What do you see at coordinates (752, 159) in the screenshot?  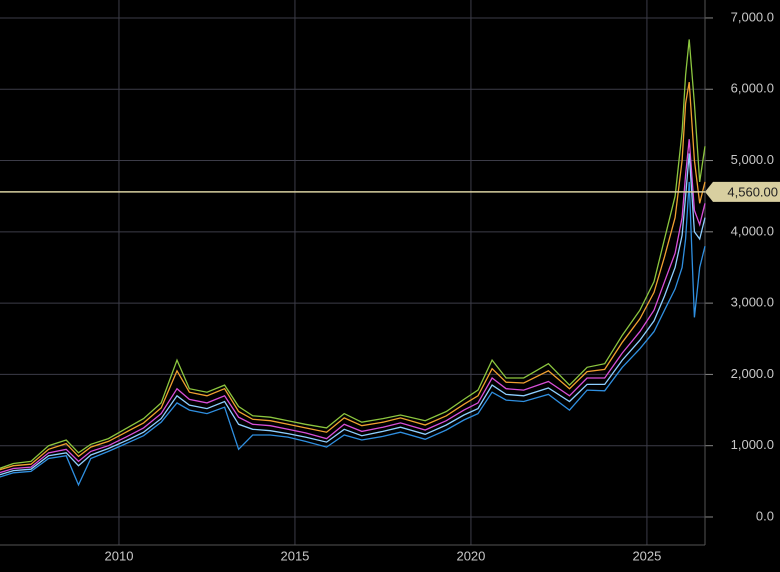 I see `y-tick-label: 5,000.0` at bounding box center [752, 159].